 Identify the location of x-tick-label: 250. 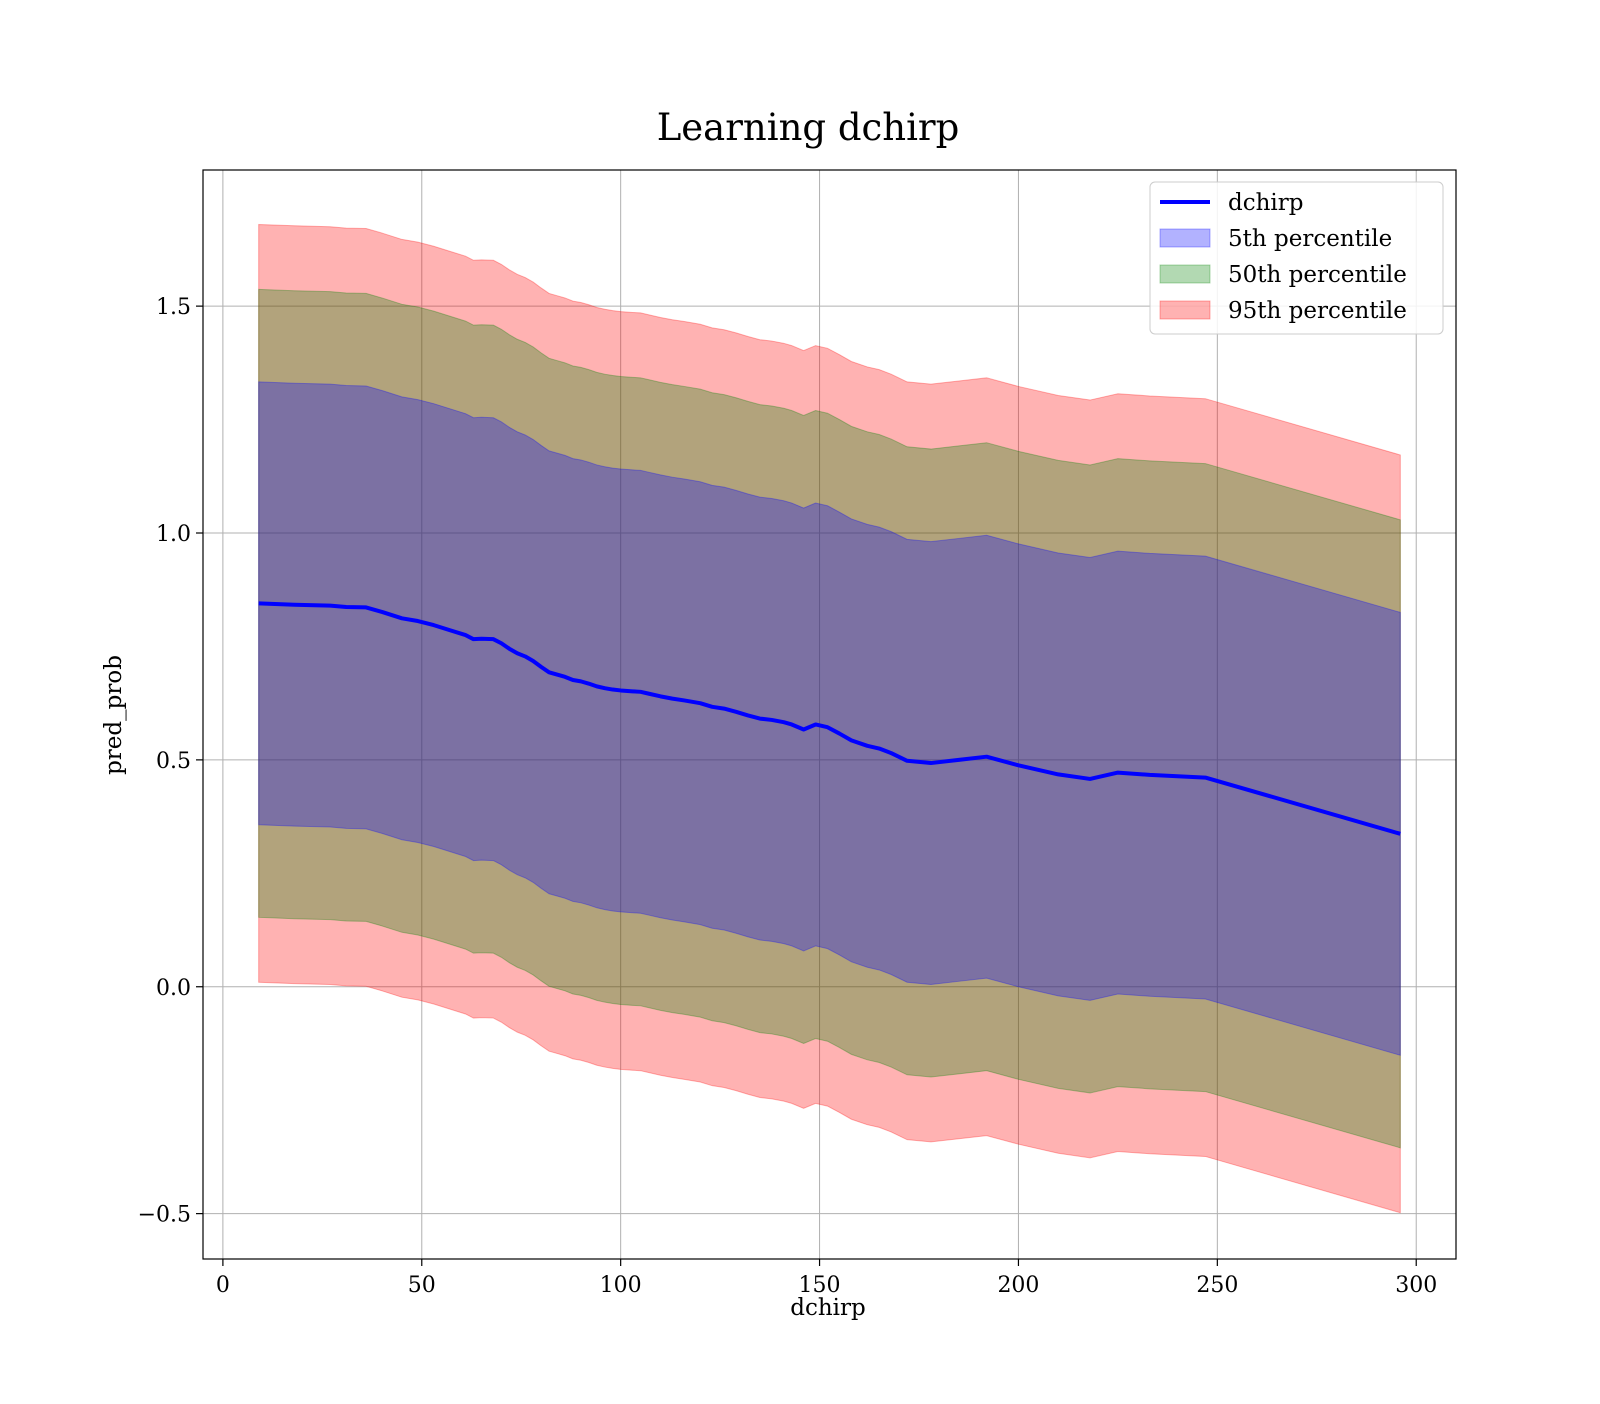
(1217, 1285).